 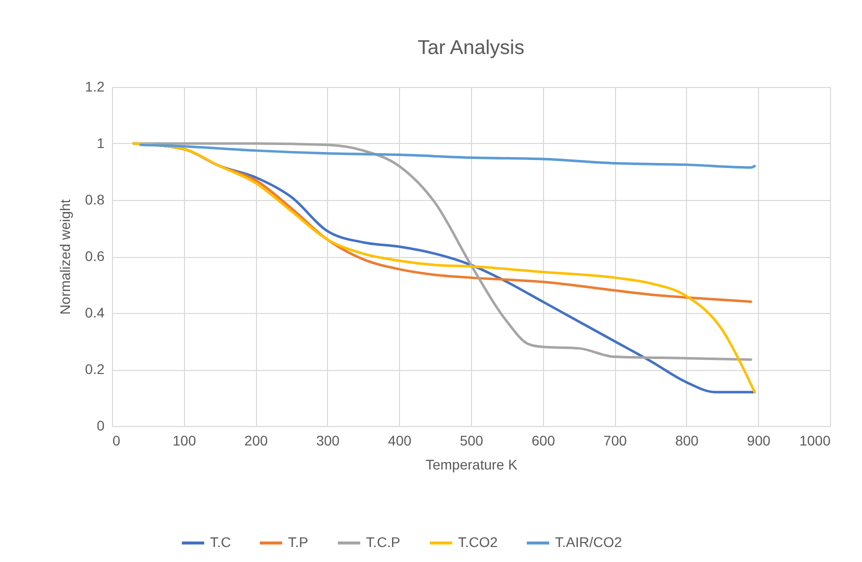 What do you see at coordinates (478, 542) in the screenshot?
I see `legend-label: T.CO2` at bounding box center [478, 542].